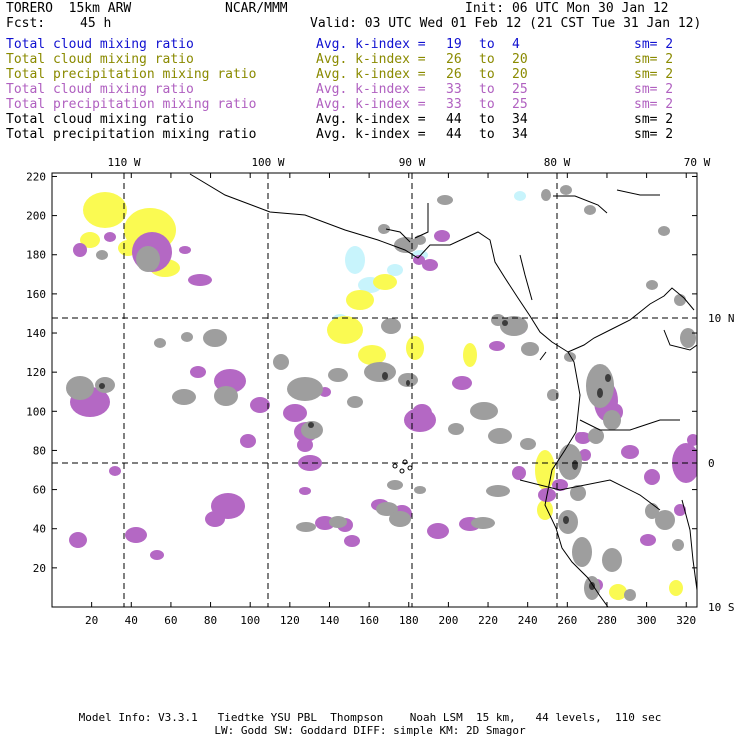 Image resolution: width=740 pixels, height=740 pixels. What do you see at coordinates (454, 134) in the screenshot?
I see `legend-from: 44` at bounding box center [454, 134].